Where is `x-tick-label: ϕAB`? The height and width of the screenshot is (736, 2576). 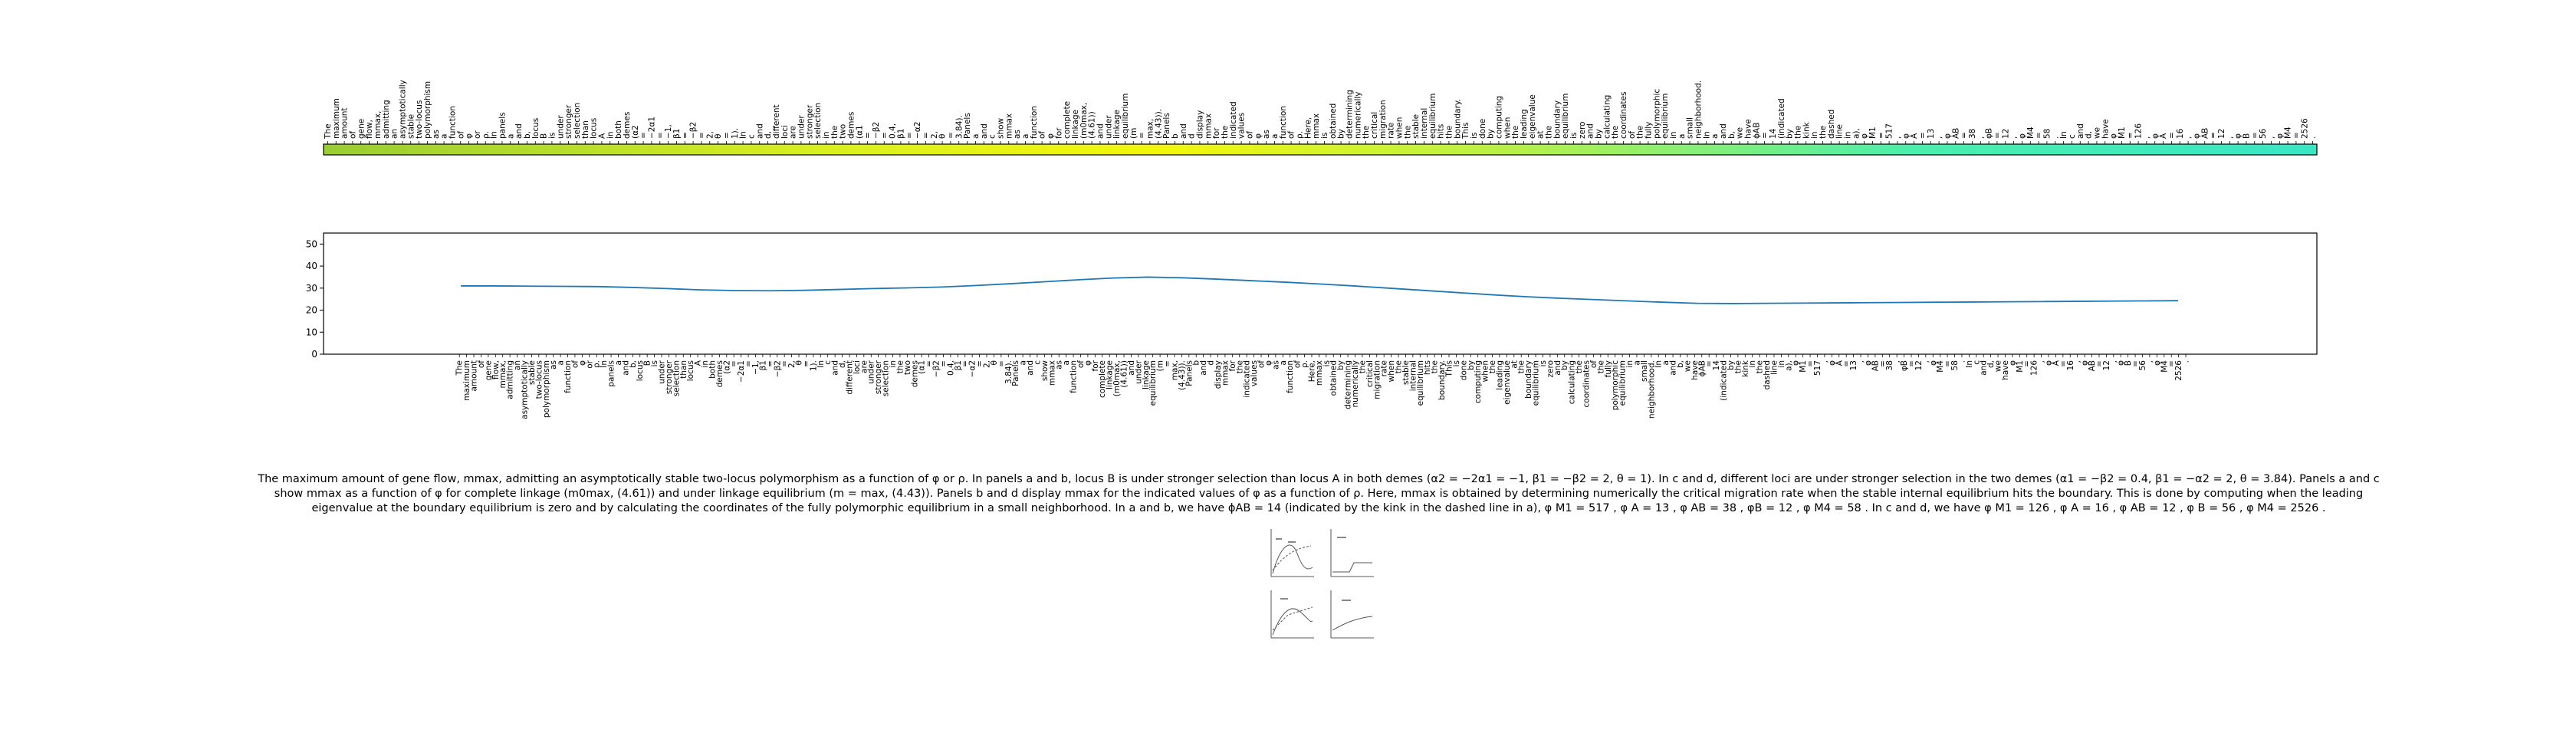
x-tick-label: ϕAB is located at coordinates (1702, 368).